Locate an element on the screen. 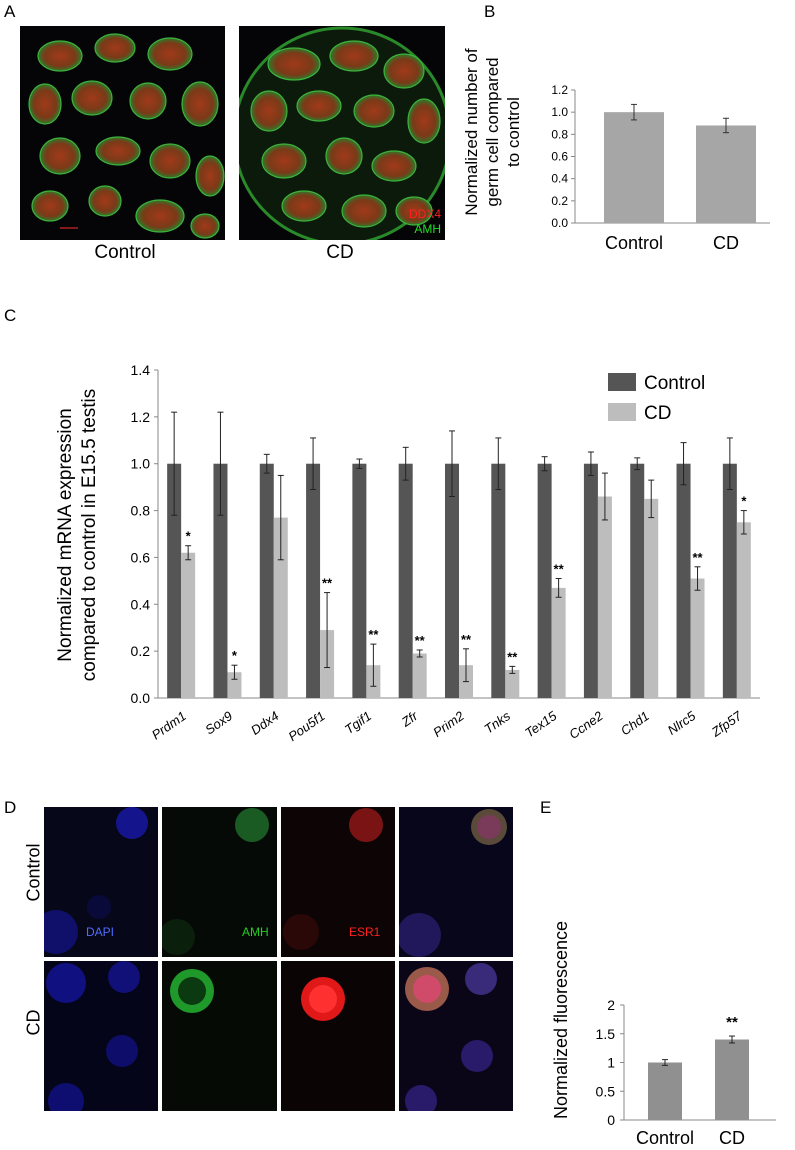 This screenshot has height=1150, width=795. panel-b-letter: B is located at coordinates (490, 11).